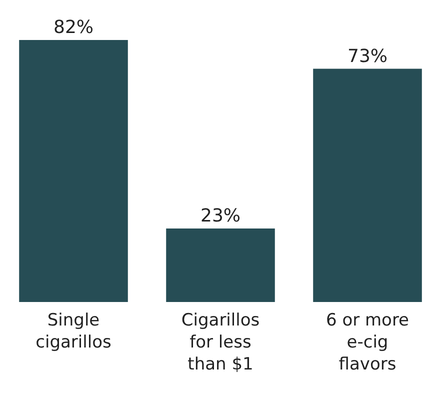  I want to click on data-label: 82%, so click(73, 27).